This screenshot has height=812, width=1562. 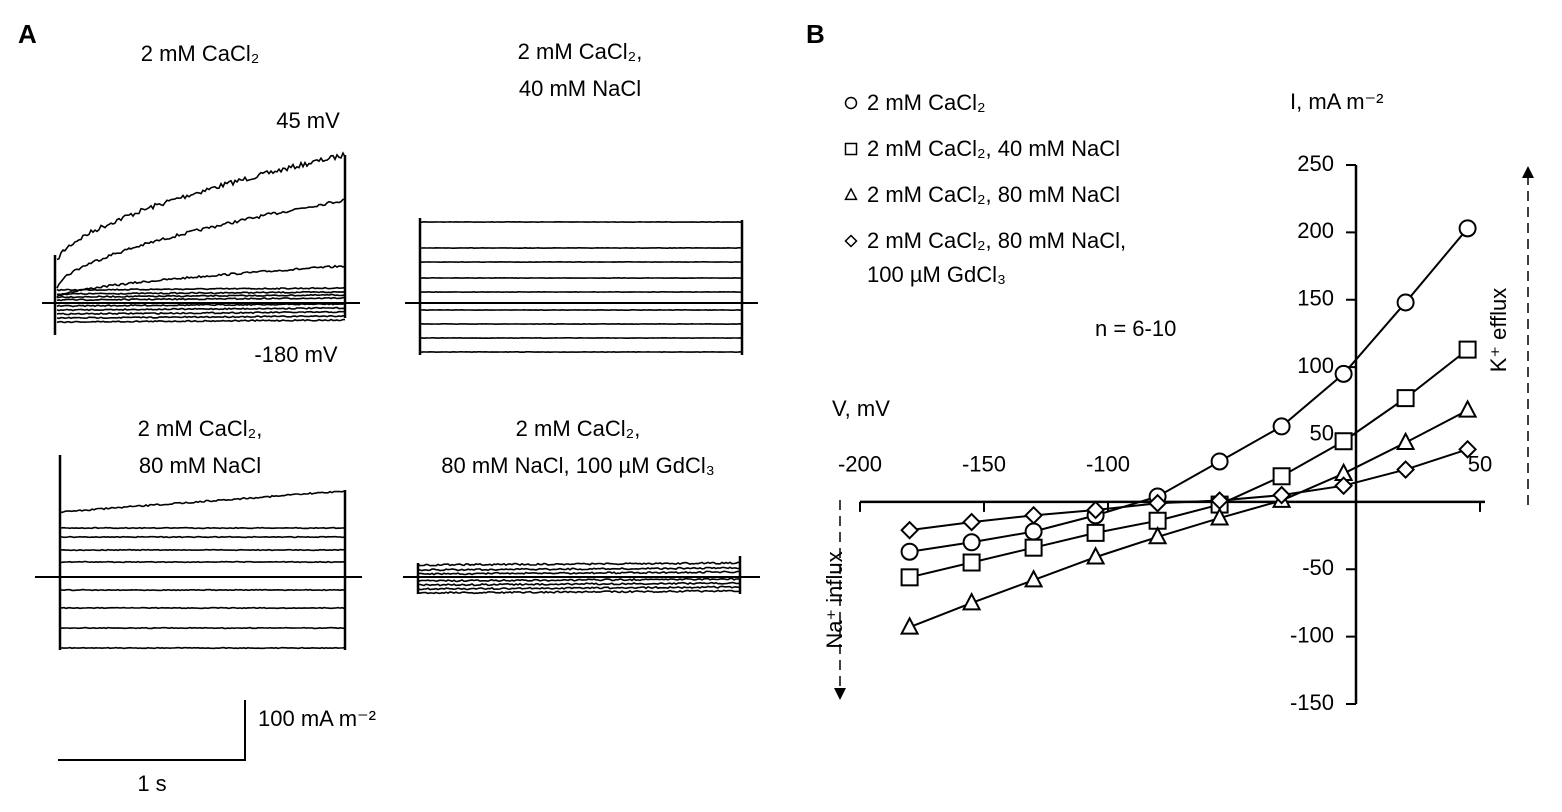 What do you see at coordinates (1480, 464) in the screenshot?
I see `x-tick-label: 50` at bounding box center [1480, 464].